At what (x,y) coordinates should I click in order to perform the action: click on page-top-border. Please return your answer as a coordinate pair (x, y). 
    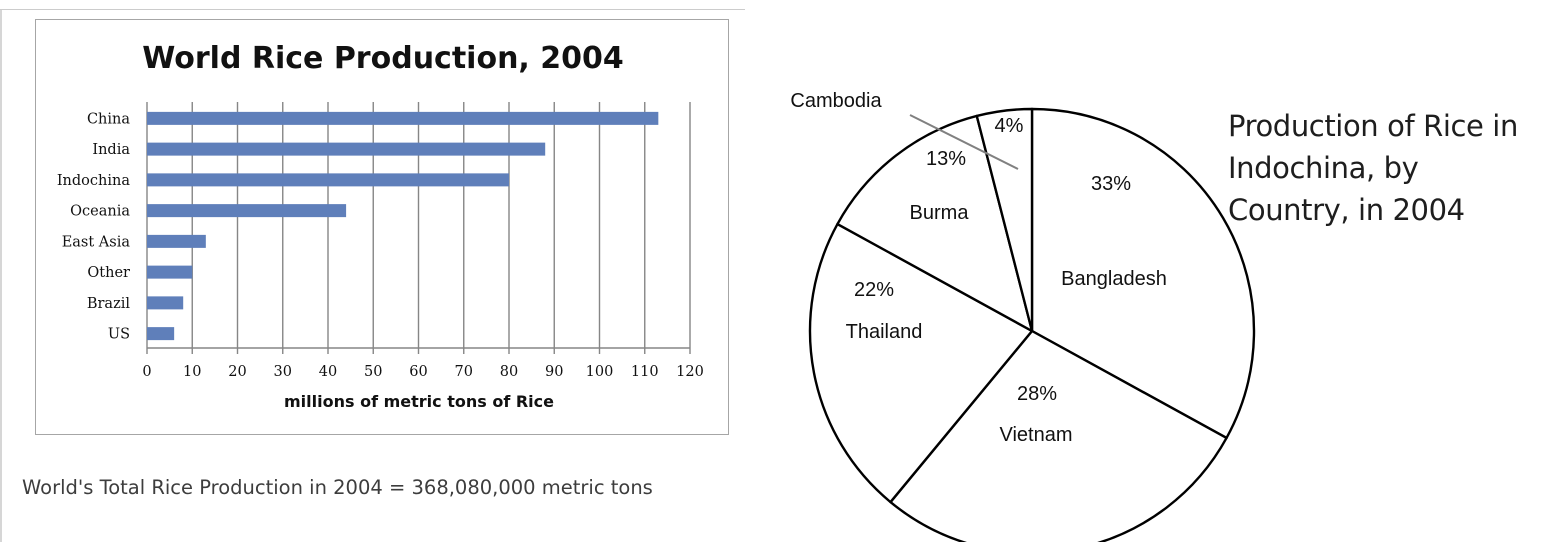
    Looking at the image, I should click on (372, 9).